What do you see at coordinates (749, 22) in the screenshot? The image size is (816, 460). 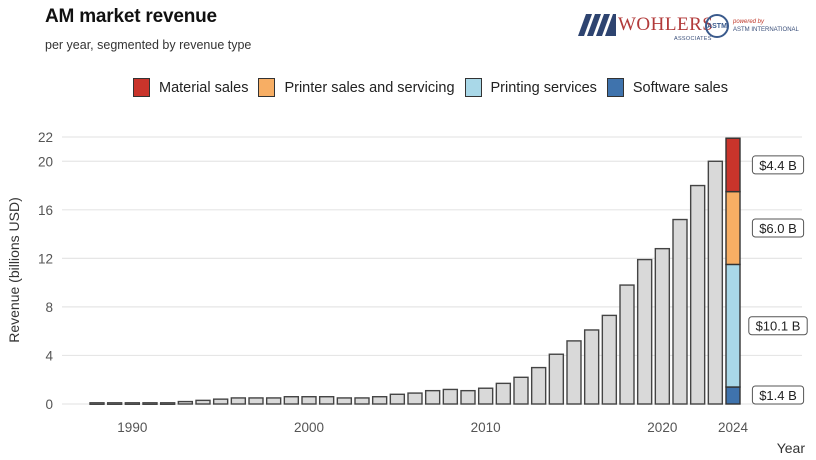 I see `astm-powered-by: powered by` at bounding box center [749, 22].